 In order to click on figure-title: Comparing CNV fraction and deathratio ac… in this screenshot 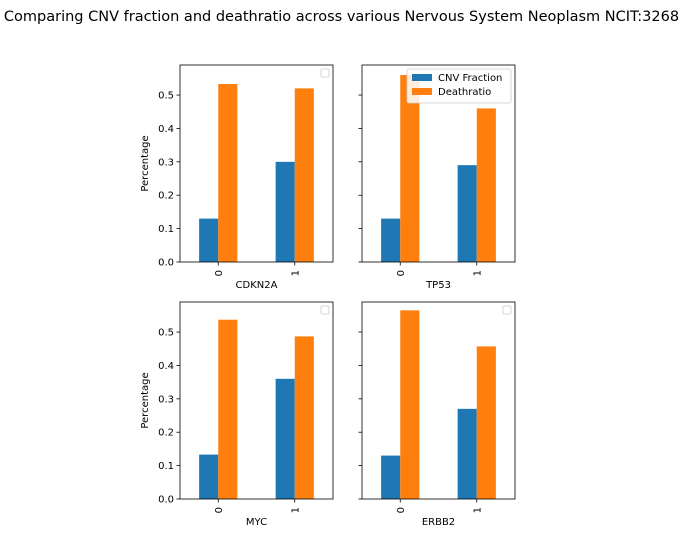, I will do `click(341, 17)`.